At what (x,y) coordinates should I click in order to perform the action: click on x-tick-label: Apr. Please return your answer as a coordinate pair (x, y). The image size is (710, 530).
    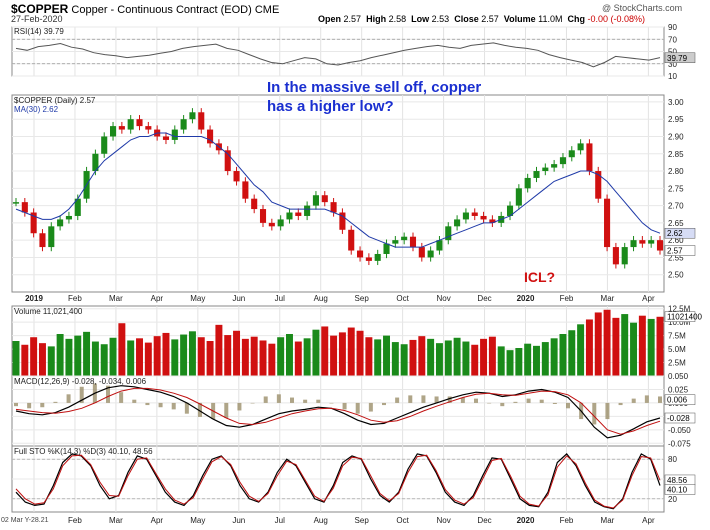
    Looking at the image, I should click on (157, 298).